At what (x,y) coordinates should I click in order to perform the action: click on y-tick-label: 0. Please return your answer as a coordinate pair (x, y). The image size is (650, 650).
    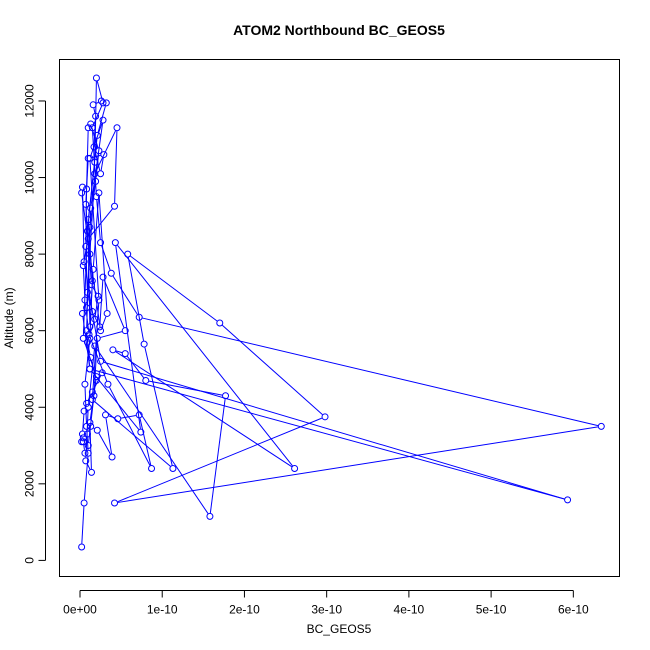
    Looking at the image, I should click on (30, 560).